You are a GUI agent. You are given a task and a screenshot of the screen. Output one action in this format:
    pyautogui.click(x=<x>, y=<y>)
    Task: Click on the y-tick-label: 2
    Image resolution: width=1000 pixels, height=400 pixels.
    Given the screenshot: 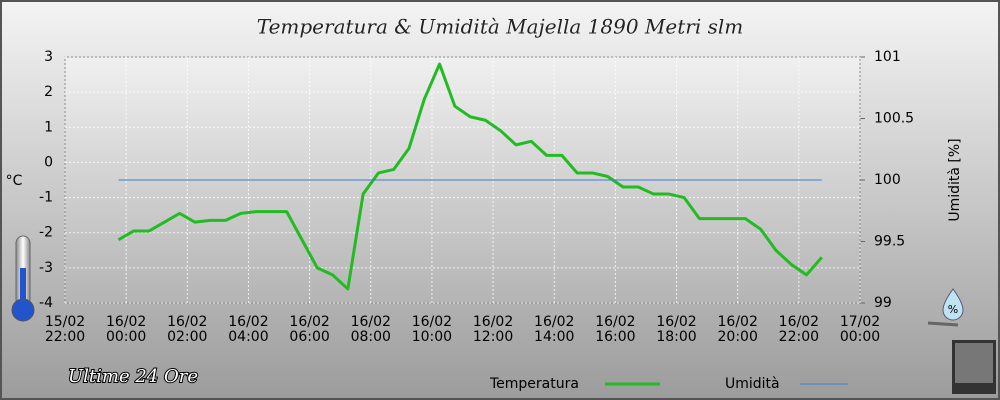 What is the action you would take?
    pyautogui.click(x=48, y=92)
    